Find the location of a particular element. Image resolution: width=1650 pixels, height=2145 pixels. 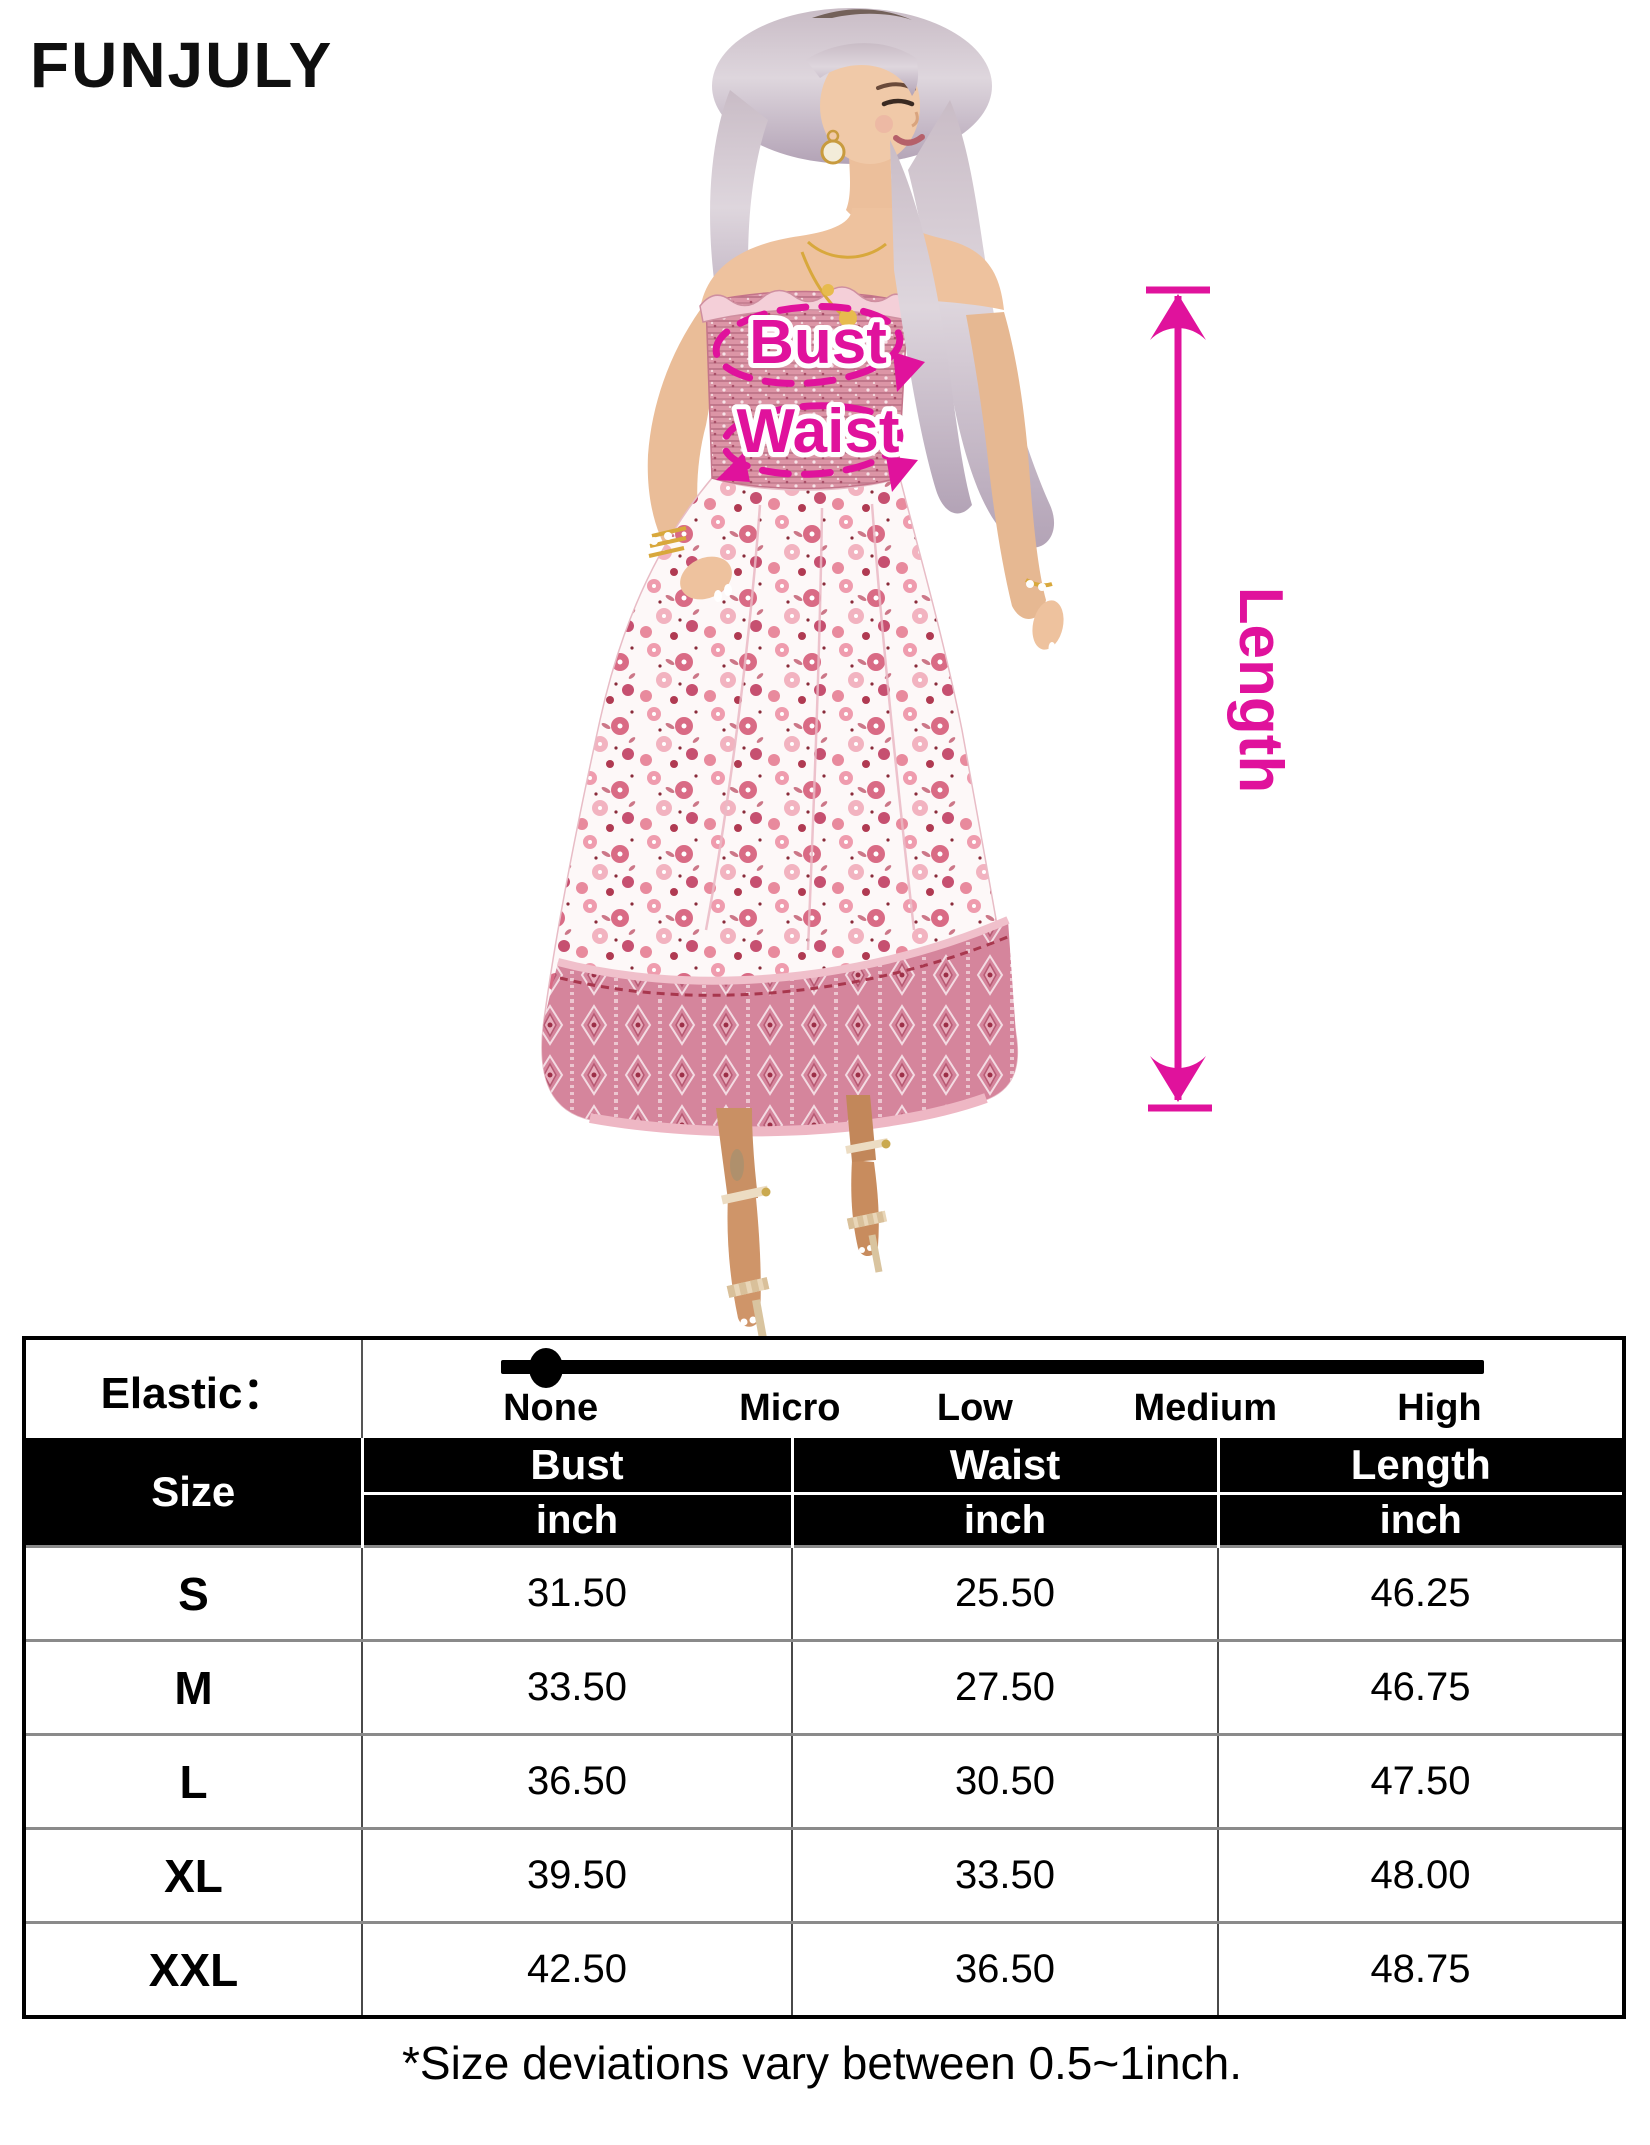

model-face is located at coordinates (865, 104).